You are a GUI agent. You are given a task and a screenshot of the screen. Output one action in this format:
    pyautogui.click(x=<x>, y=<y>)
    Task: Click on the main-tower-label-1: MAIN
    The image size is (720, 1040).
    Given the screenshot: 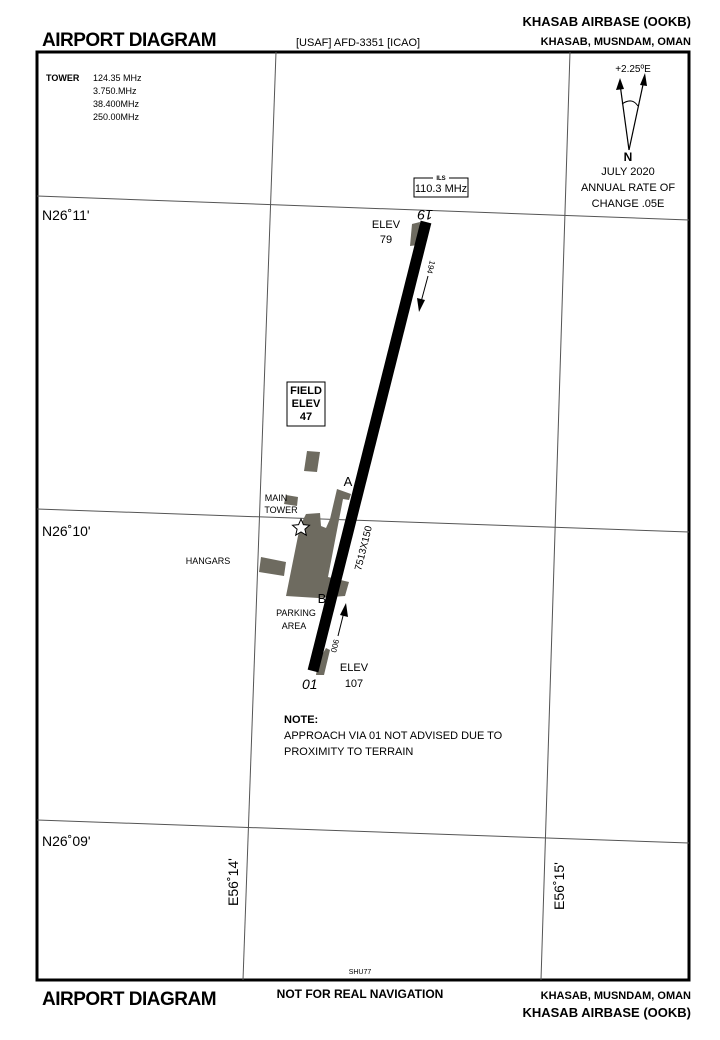 What is the action you would take?
    pyautogui.click(x=276, y=498)
    